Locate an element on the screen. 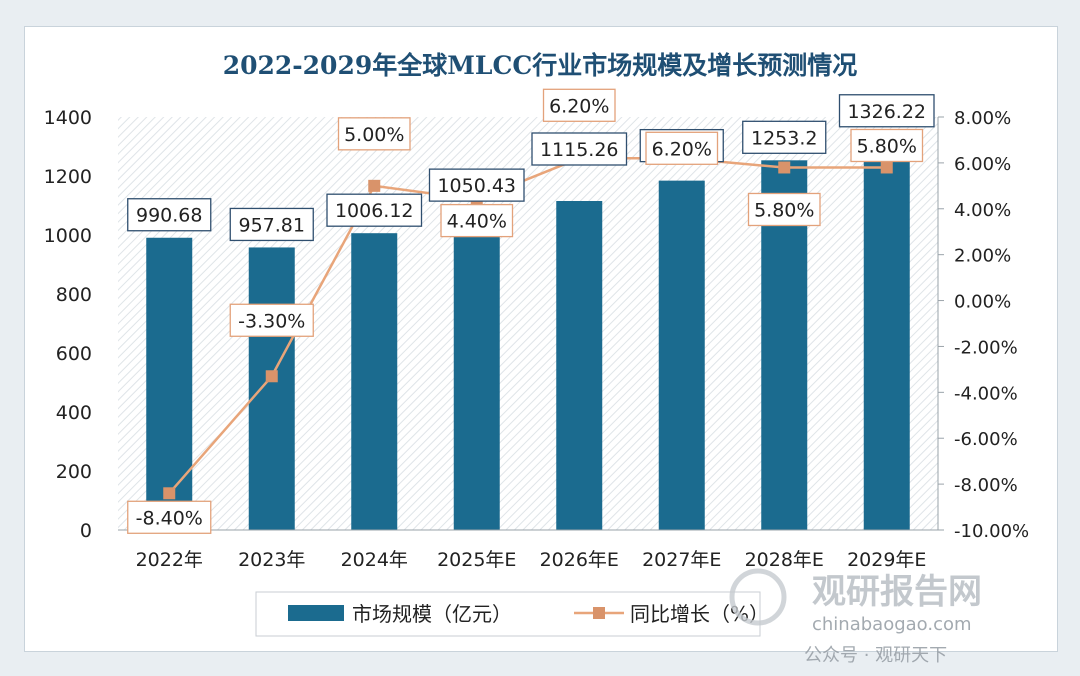  x-tick-label: 2025年E is located at coordinates (476, 560).